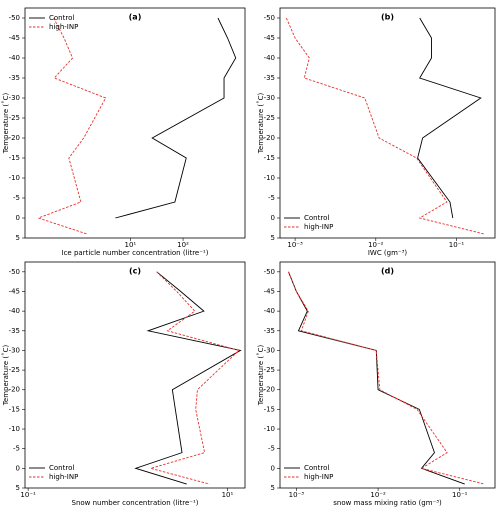 The height and width of the screenshot is (509, 500). Describe the element at coordinates (135, 503) in the screenshot. I see `x-axis-label: Snow number concentration (litre⁻¹)` at that location.